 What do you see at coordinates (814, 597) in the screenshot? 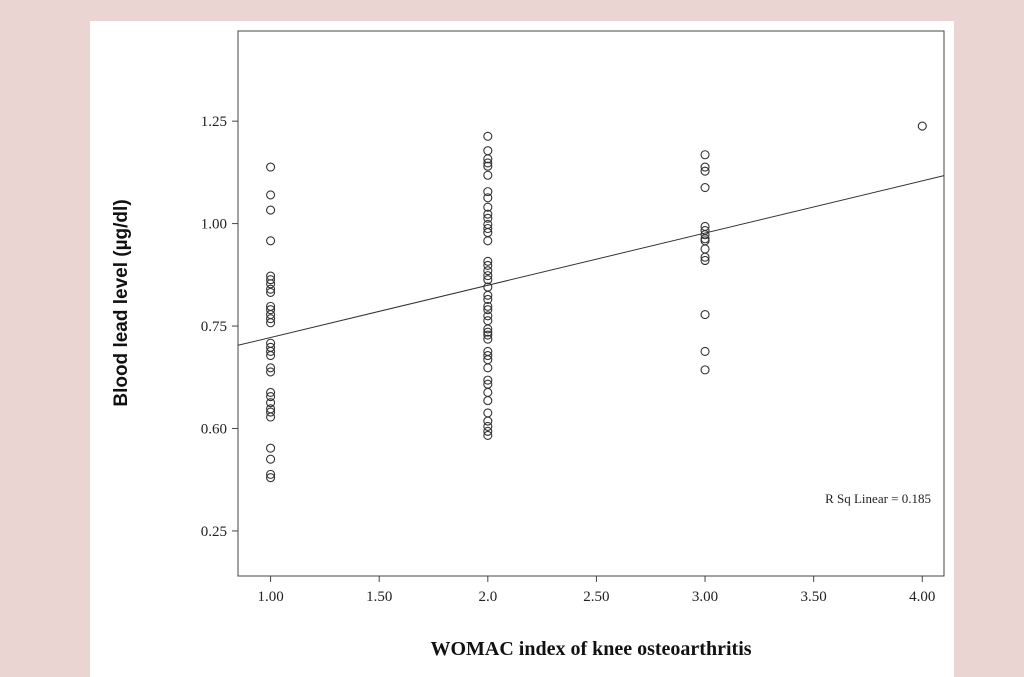
I see `x-tick-label: 3.50` at bounding box center [814, 597].